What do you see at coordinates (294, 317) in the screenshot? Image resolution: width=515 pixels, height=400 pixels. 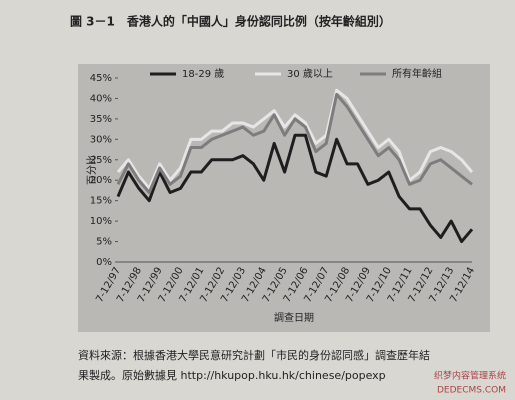 I see `x-axis-label: 調查日期` at bounding box center [294, 317].